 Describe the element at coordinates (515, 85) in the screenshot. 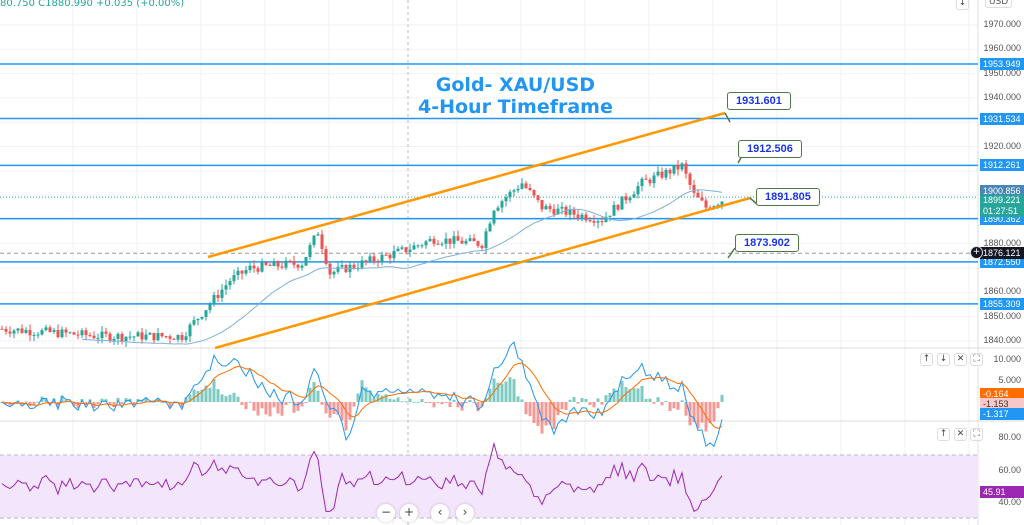

I see `title-line-1: Gold- XAU/USD` at that location.